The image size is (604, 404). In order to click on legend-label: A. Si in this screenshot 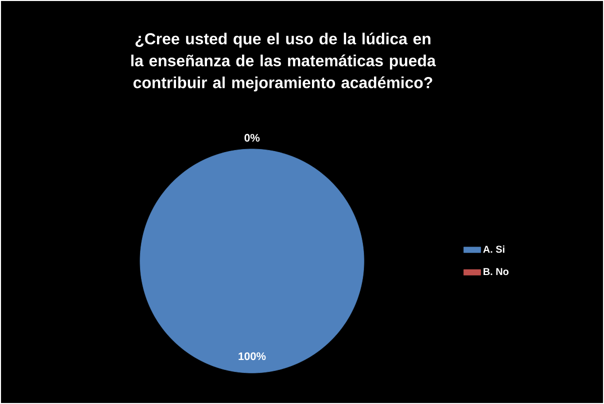, I will do `click(493, 249)`.